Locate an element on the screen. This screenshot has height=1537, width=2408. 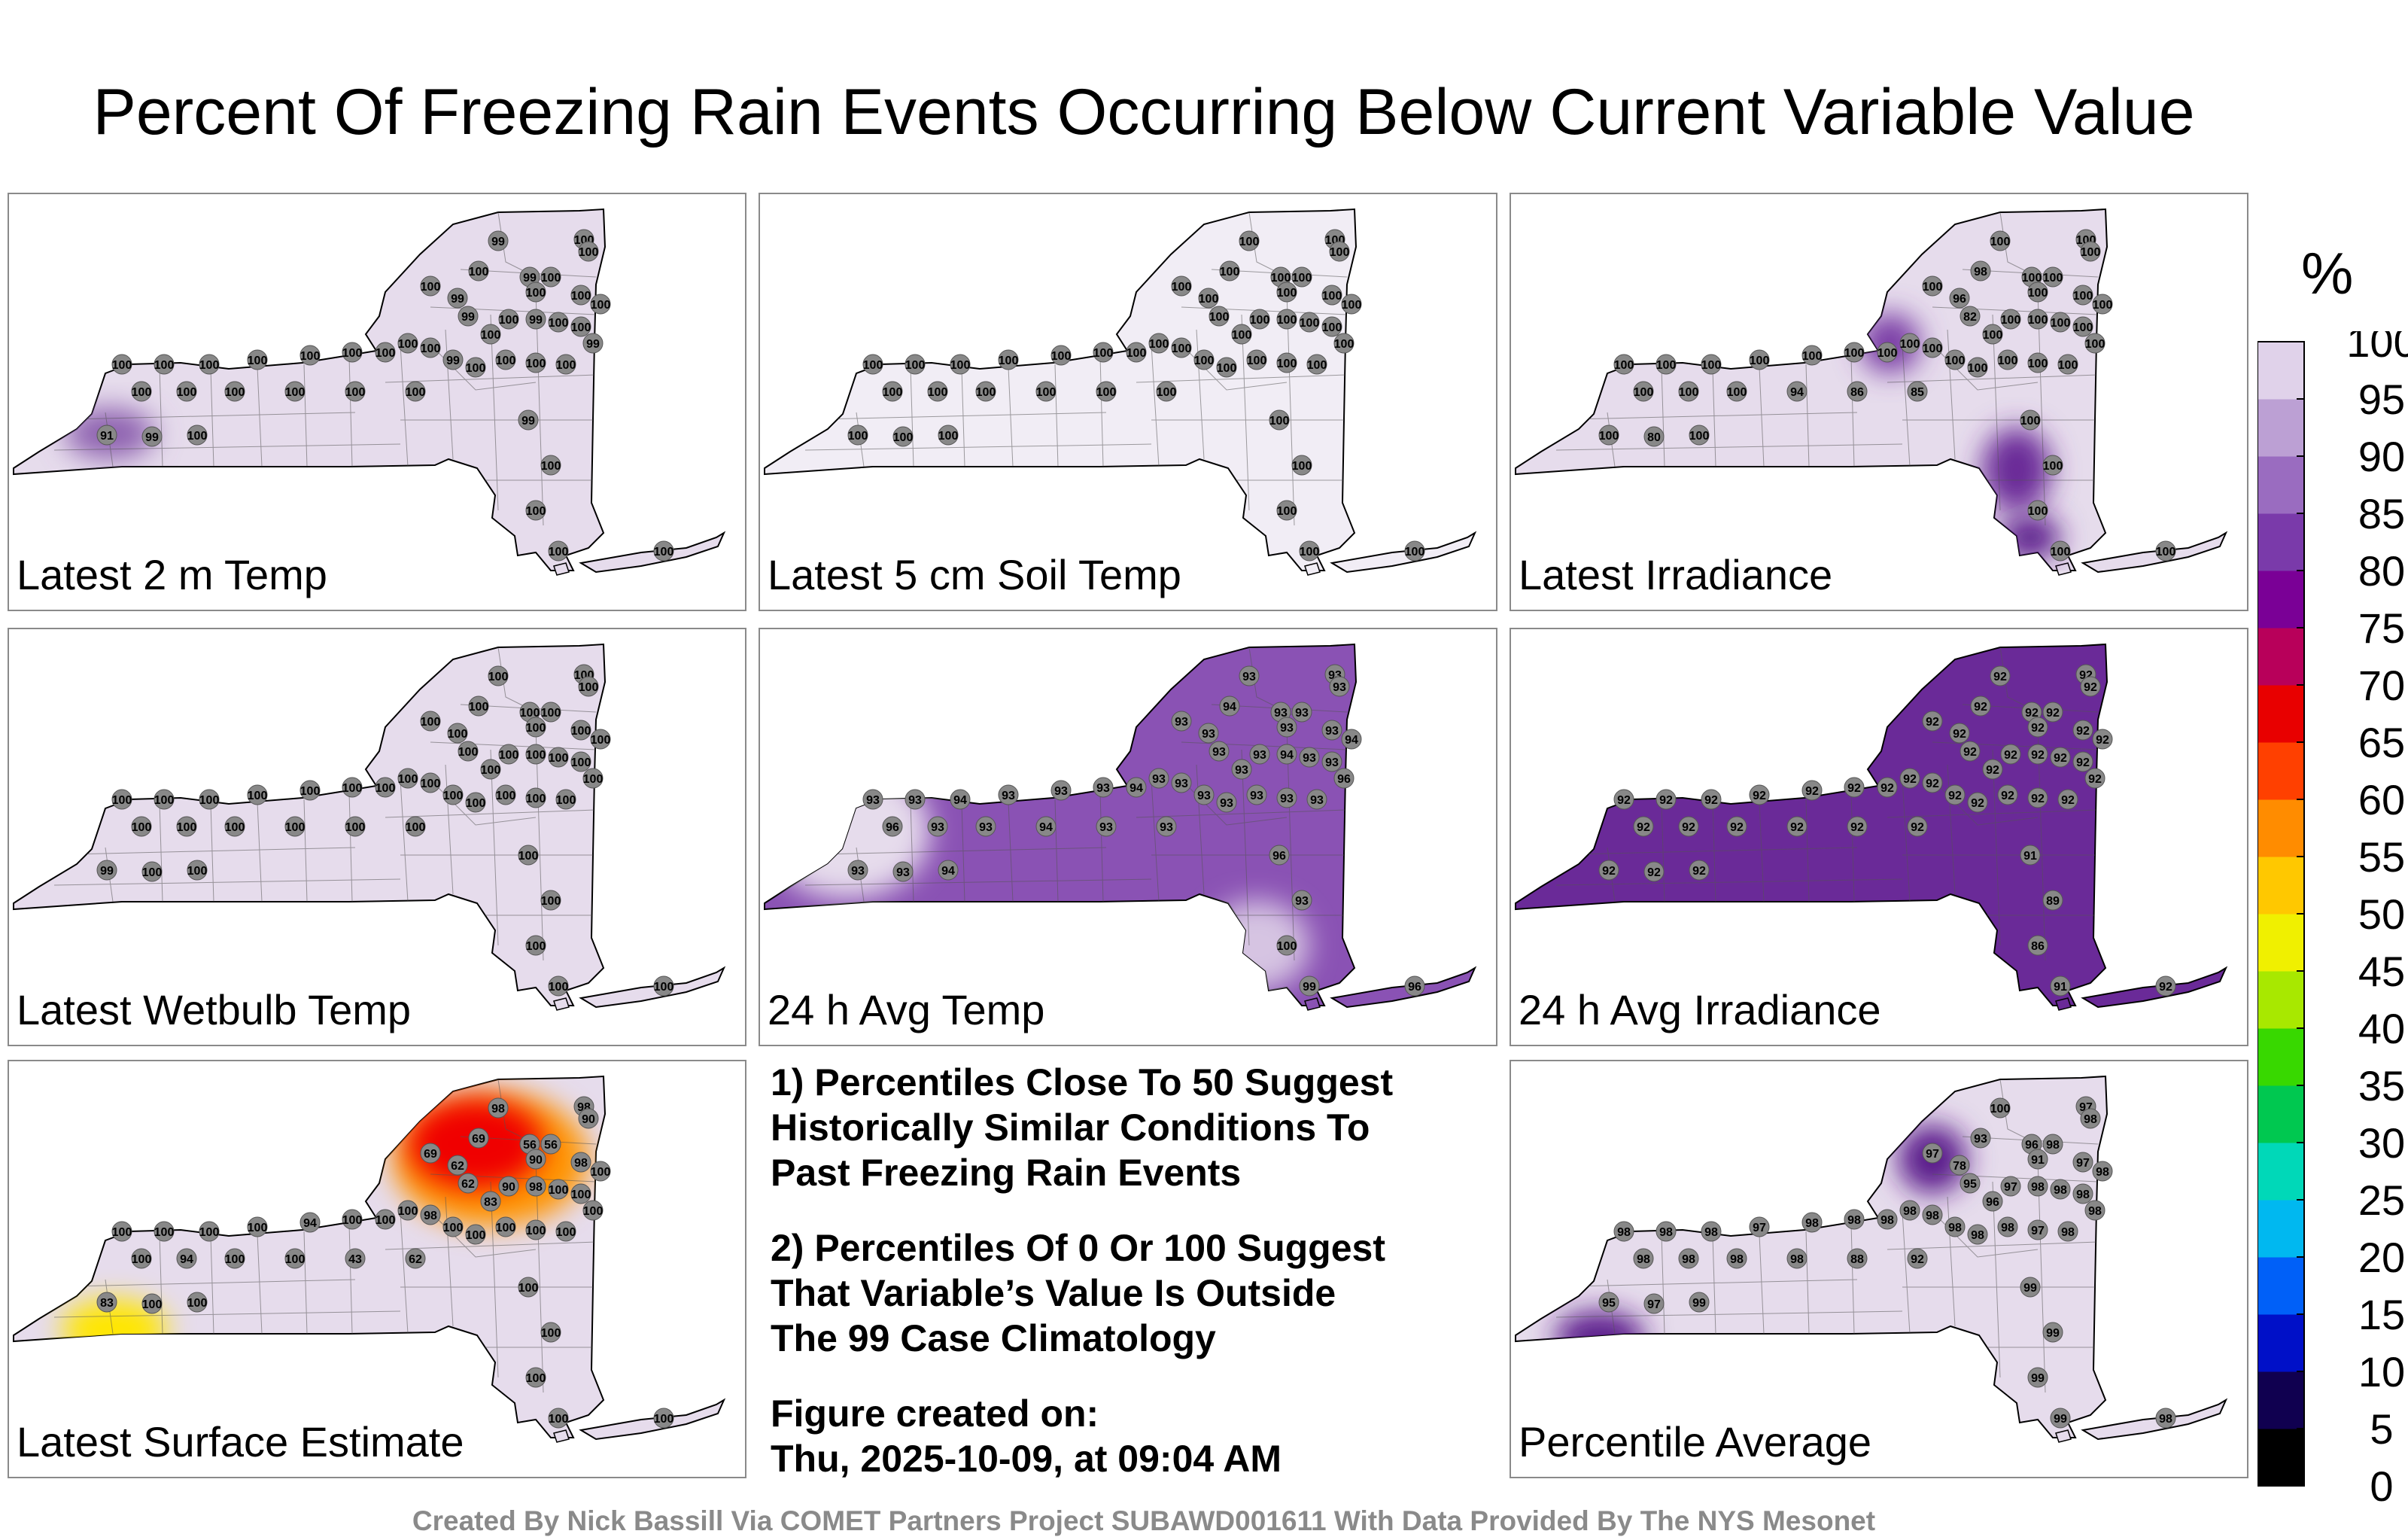
station-value: 90 is located at coordinates (536, 1160).